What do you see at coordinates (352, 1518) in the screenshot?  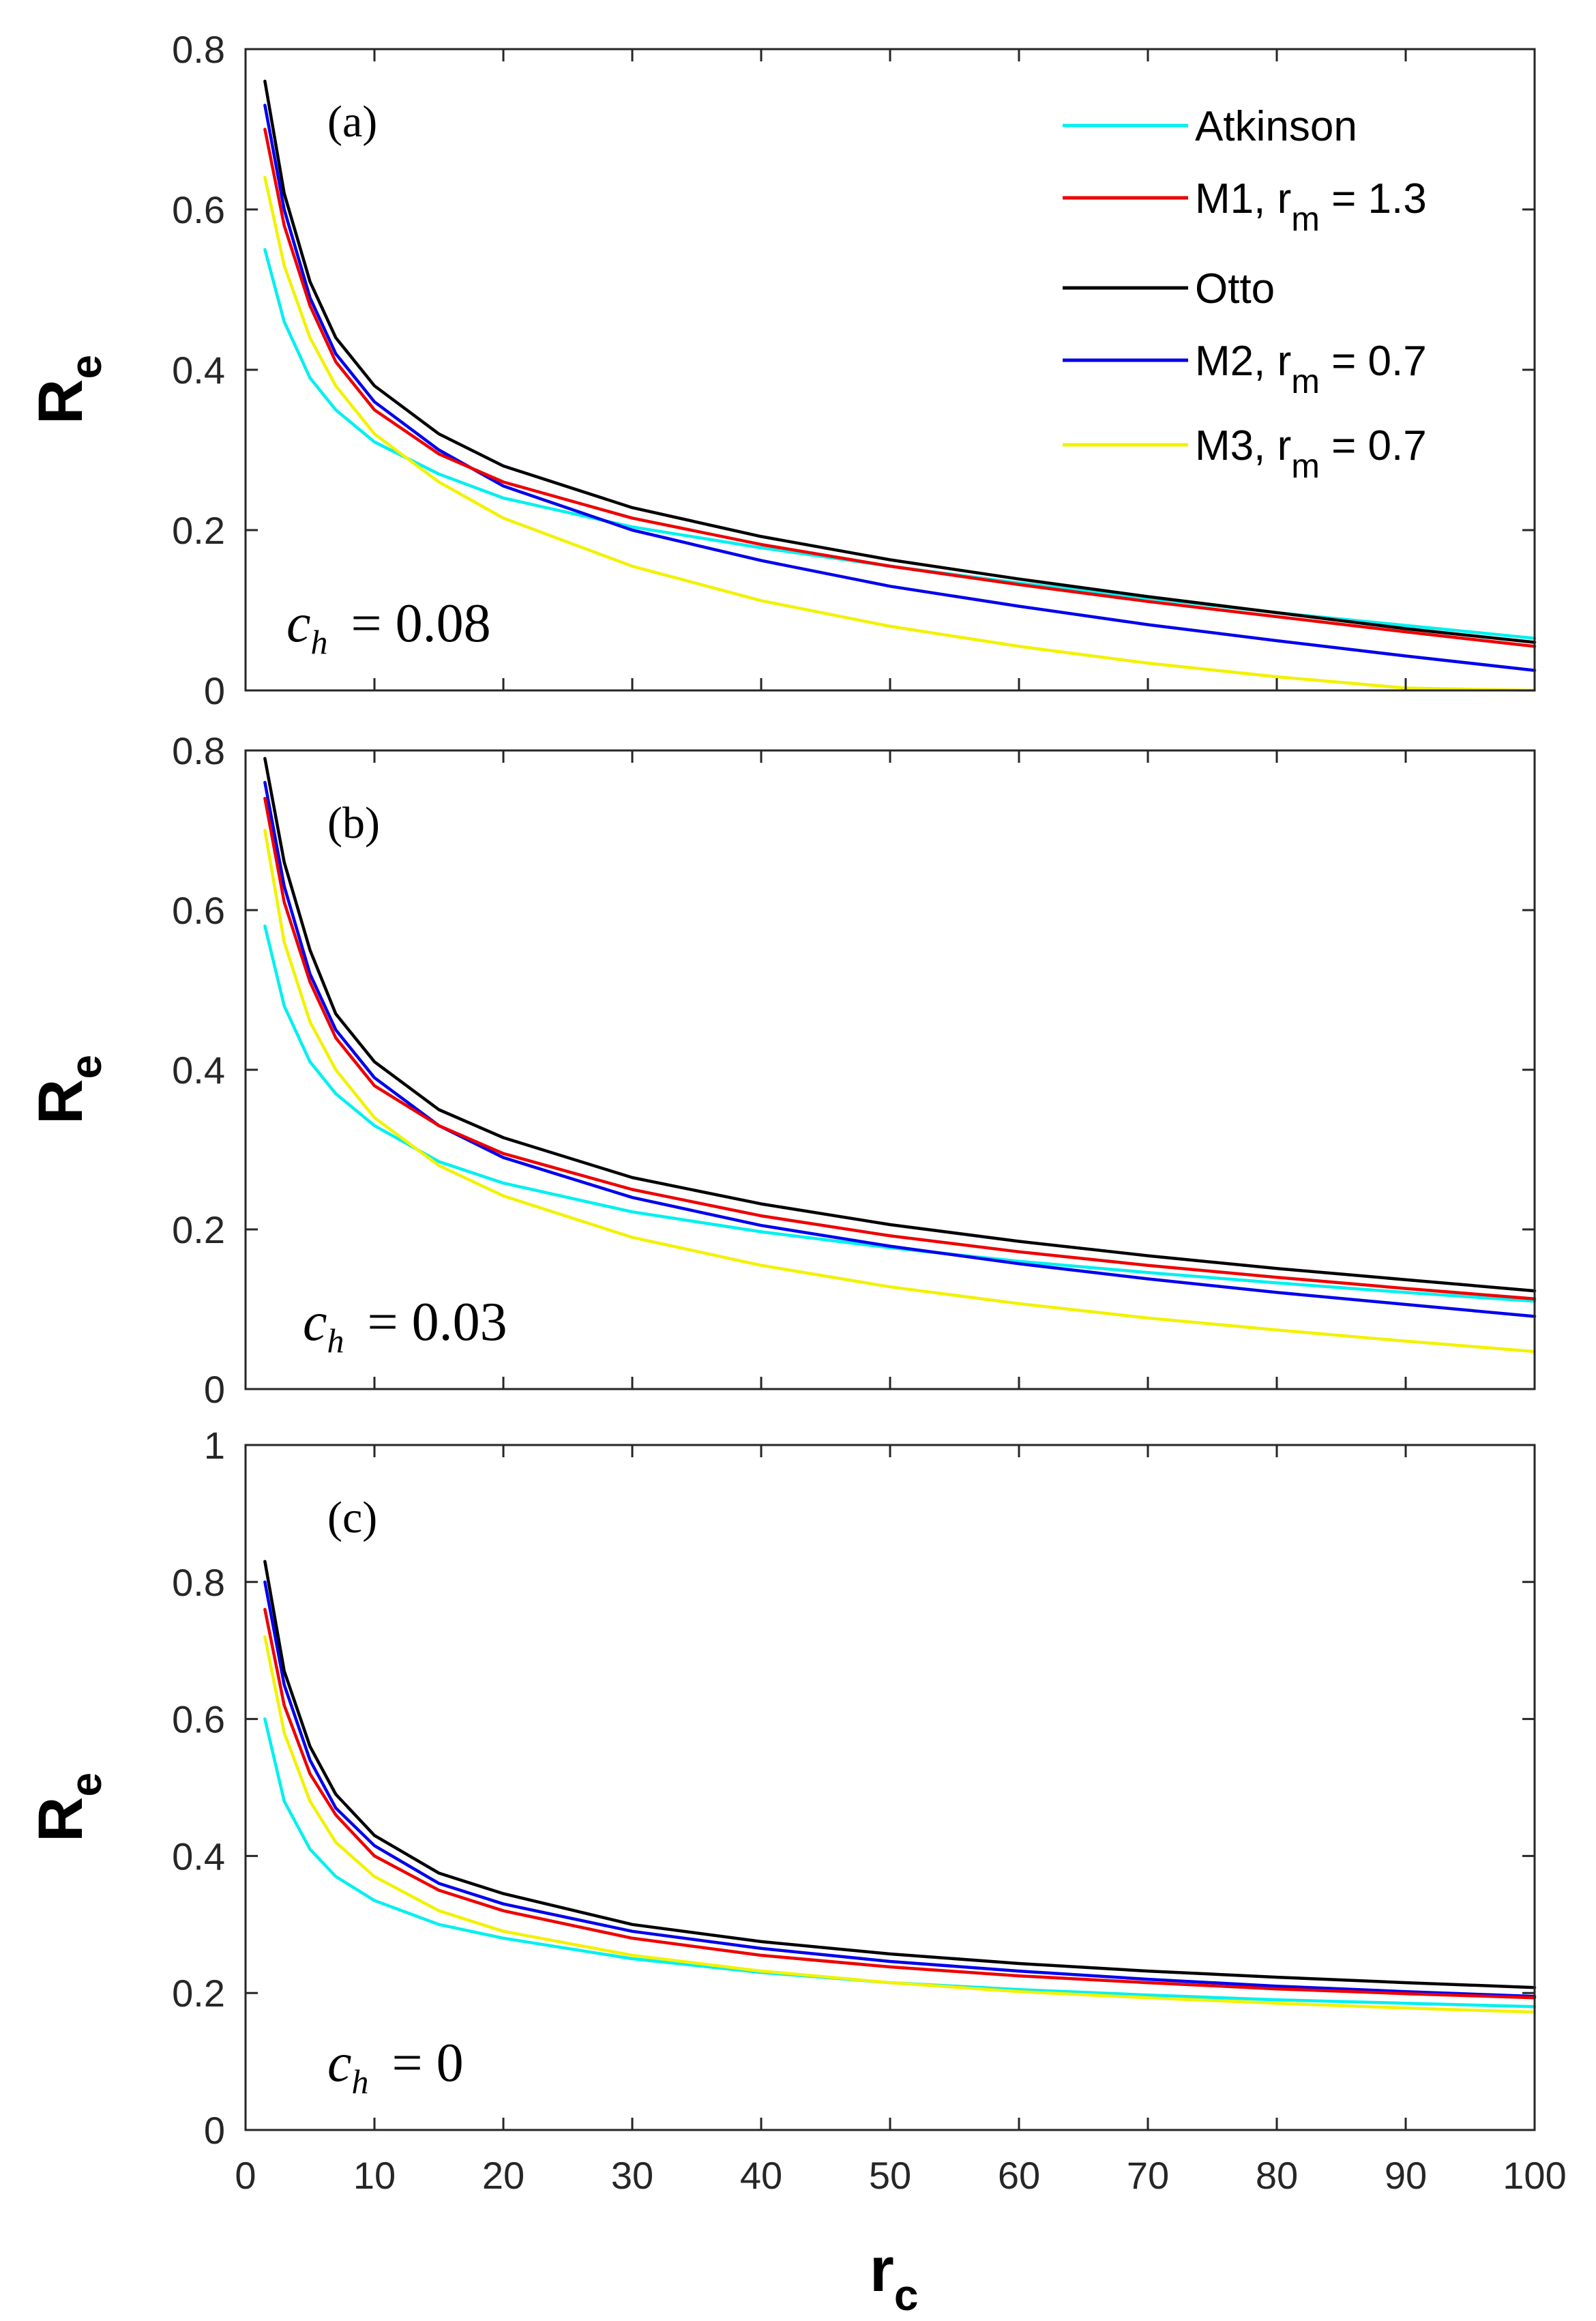 I see `panel-label: (c)` at bounding box center [352, 1518].